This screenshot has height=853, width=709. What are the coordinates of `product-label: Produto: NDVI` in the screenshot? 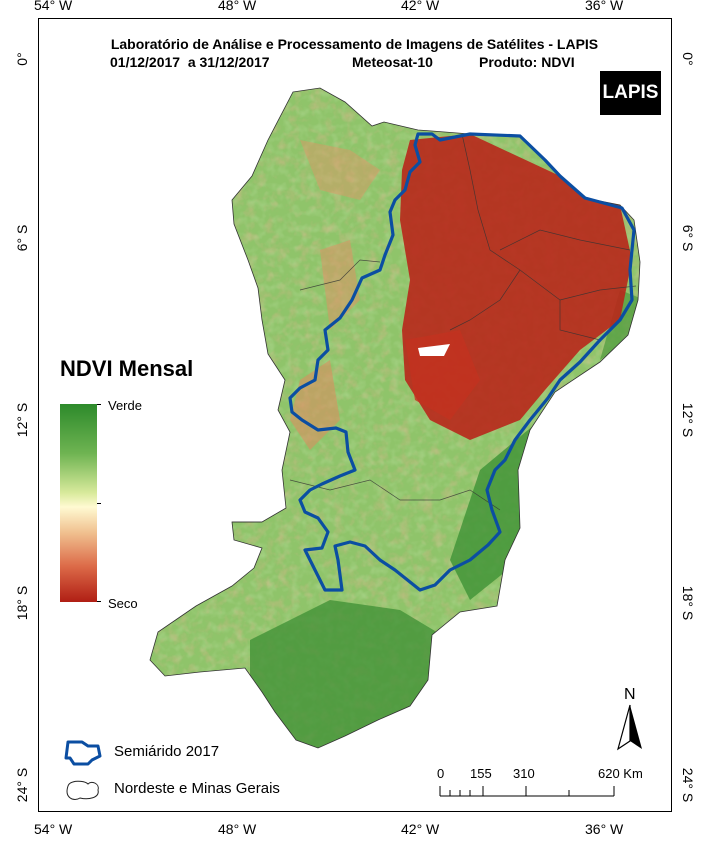 It's located at (527, 62).